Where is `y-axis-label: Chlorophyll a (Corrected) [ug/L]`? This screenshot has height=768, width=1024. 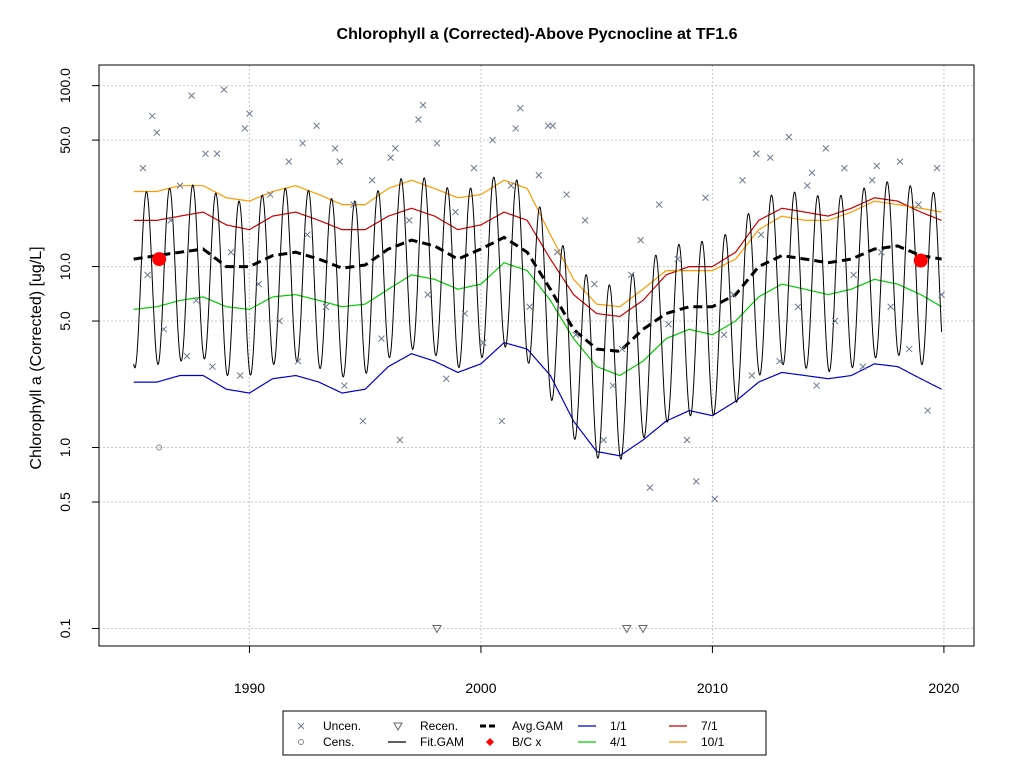 y-axis-label: Chlorophyll a (Corrected) [ug/L] is located at coordinates (36, 357).